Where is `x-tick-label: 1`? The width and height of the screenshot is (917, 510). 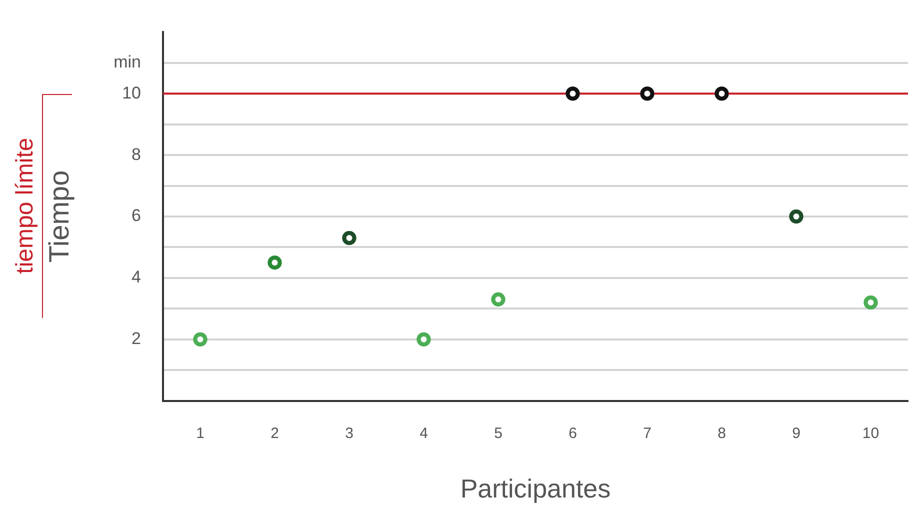 x-tick-label: 1 is located at coordinates (200, 433).